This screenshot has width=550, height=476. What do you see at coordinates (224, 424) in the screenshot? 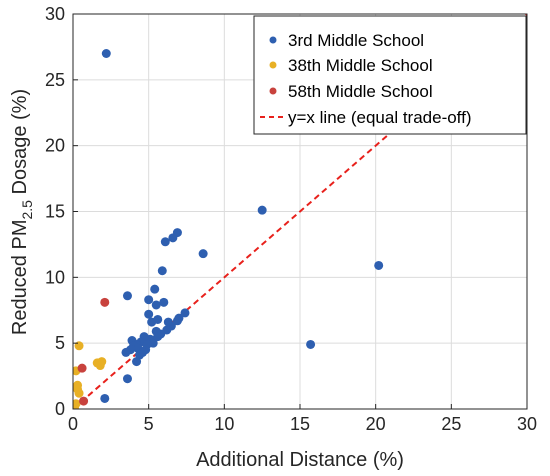
I see `x-tick-label: 10` at bounding box center [224, 424].